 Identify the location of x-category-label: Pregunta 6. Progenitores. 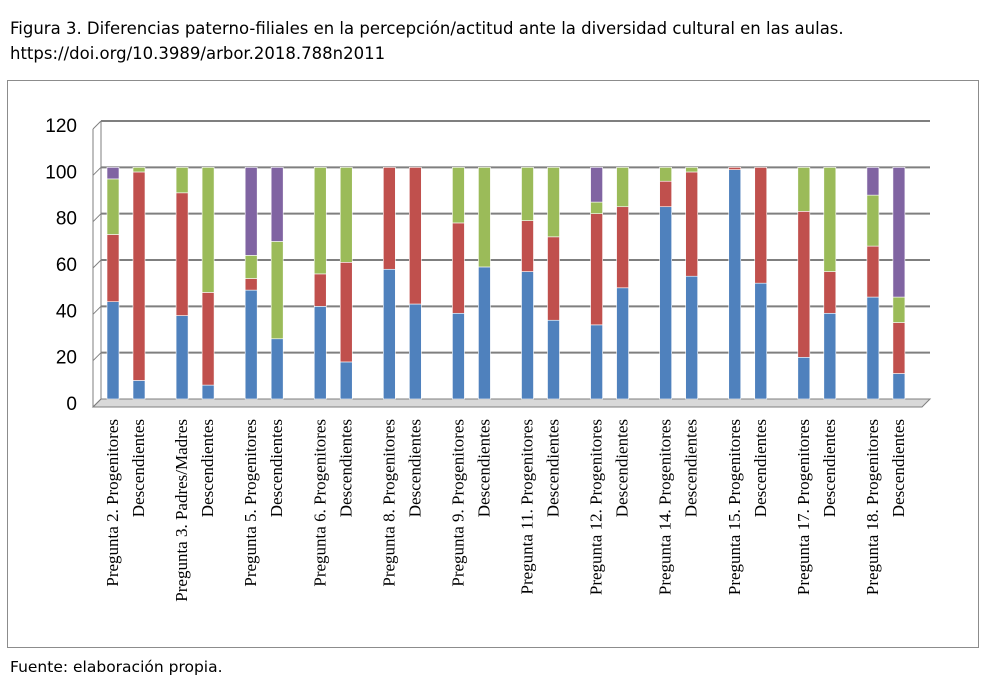
(319, 503).